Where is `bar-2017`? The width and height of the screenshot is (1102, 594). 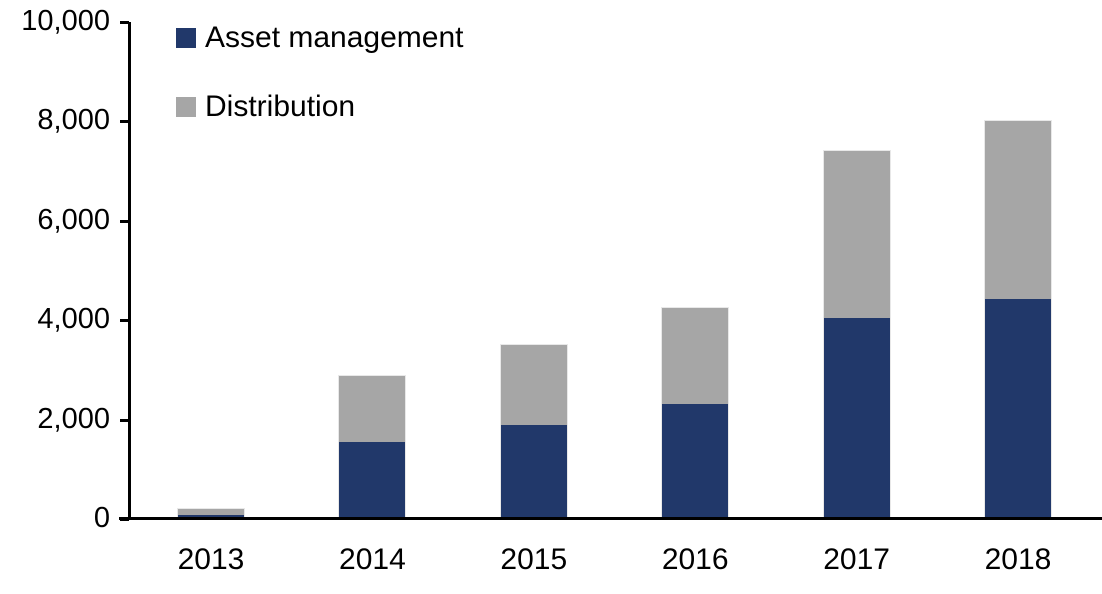
bar-2017 is located at coordinates (856, 335).